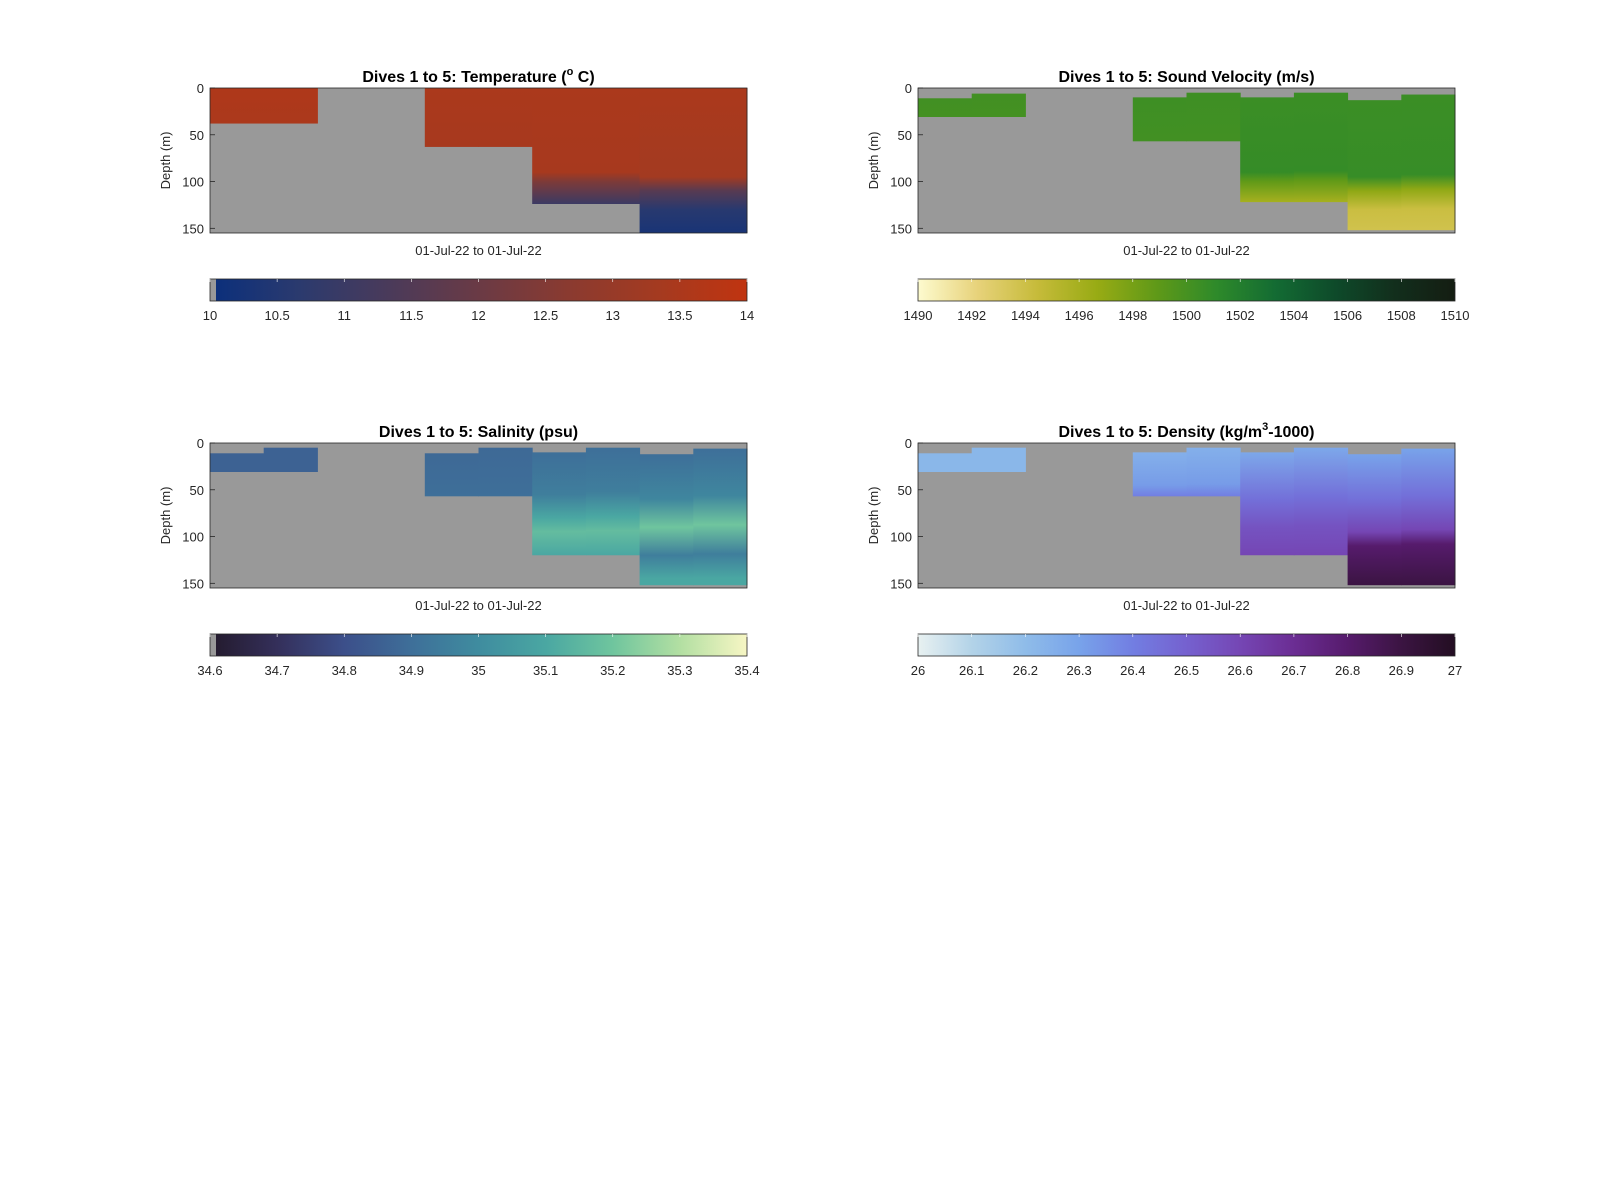 The image size is (1600, 1179). What do you see at coordinates (1347, 315) in the screenshot?
I see `colorbar-tick-label: 1506` at bounding box center [1347, 315].